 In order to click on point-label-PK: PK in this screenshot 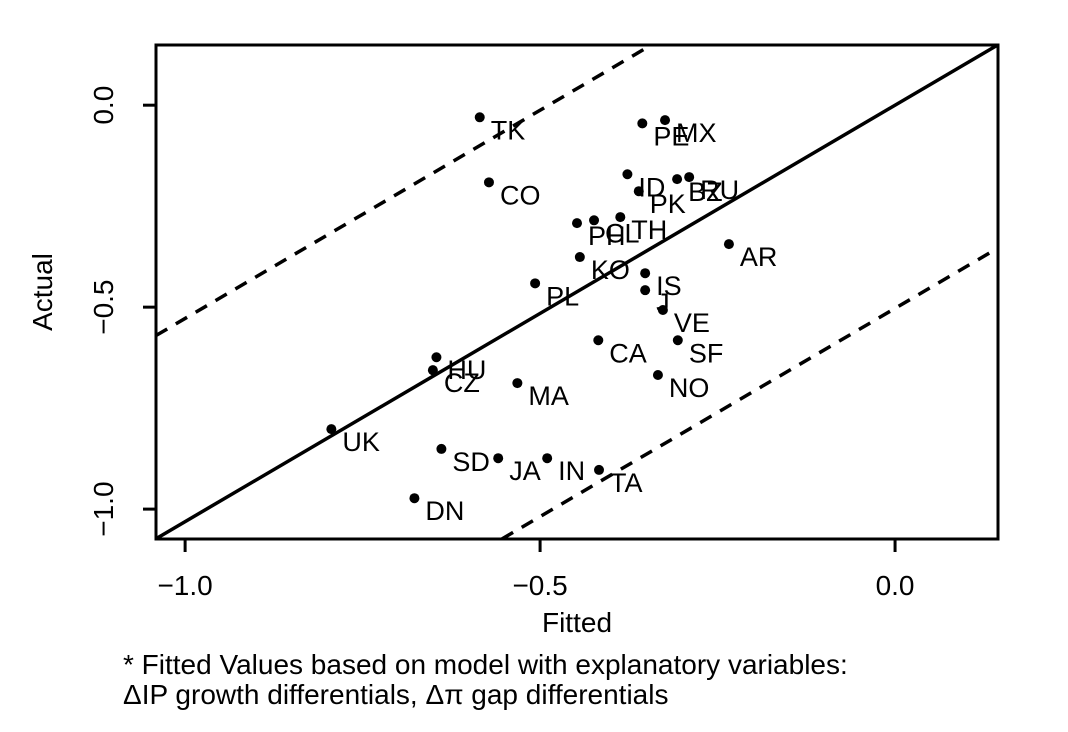, I will do `click(668, 204)`.